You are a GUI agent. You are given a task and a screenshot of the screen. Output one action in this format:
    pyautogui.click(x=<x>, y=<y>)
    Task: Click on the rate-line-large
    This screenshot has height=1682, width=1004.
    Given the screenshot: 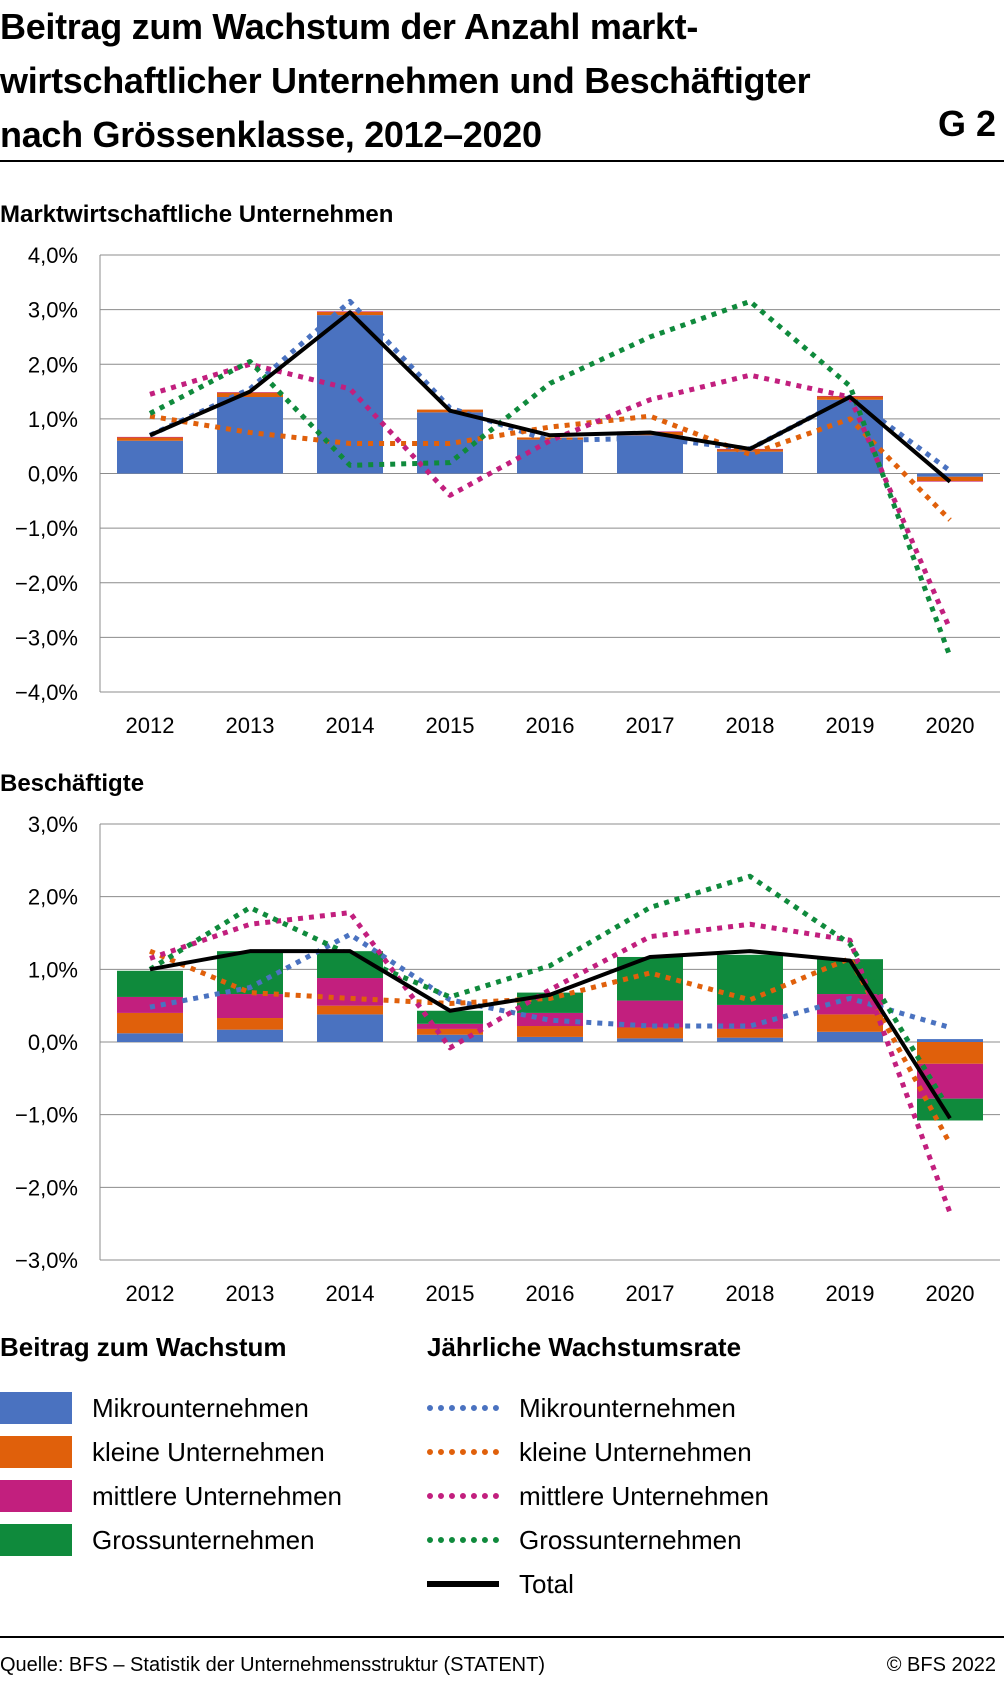 What is the action you would take?
    pyautogui.click(x=550, y=993)
    